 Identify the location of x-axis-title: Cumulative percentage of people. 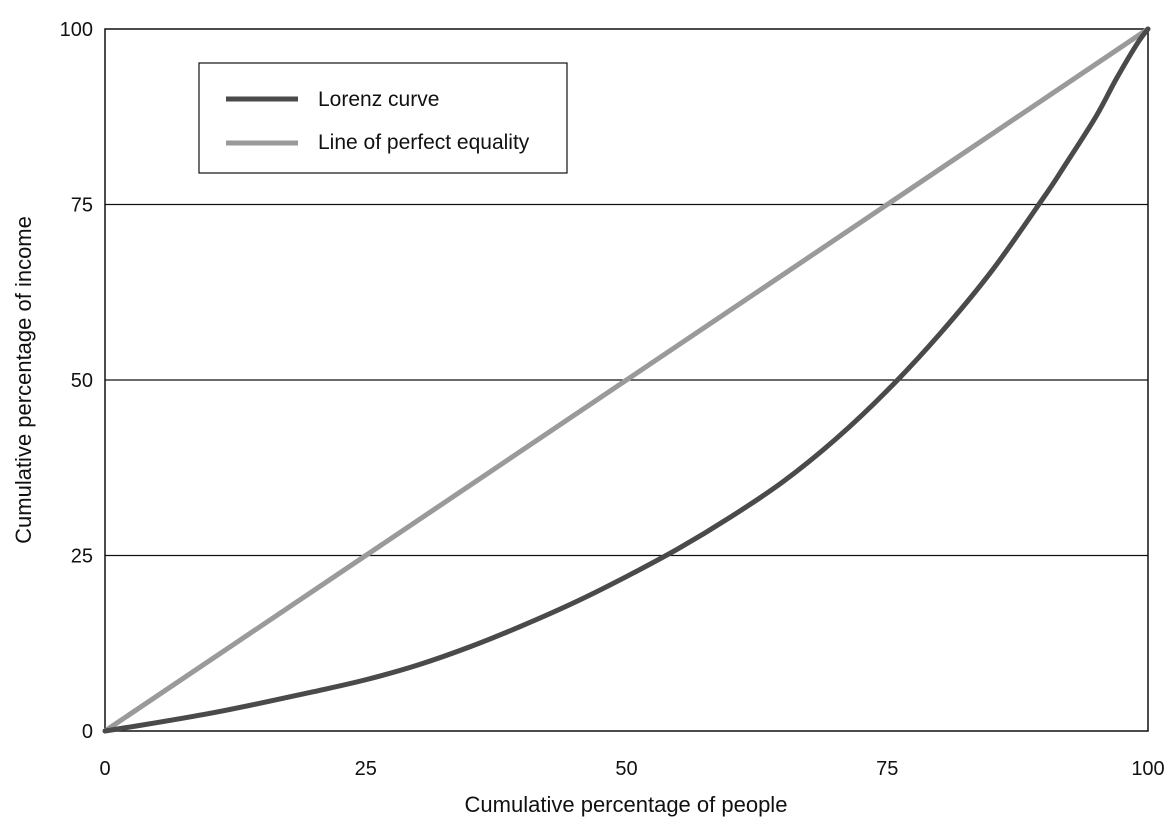
(626, 804).